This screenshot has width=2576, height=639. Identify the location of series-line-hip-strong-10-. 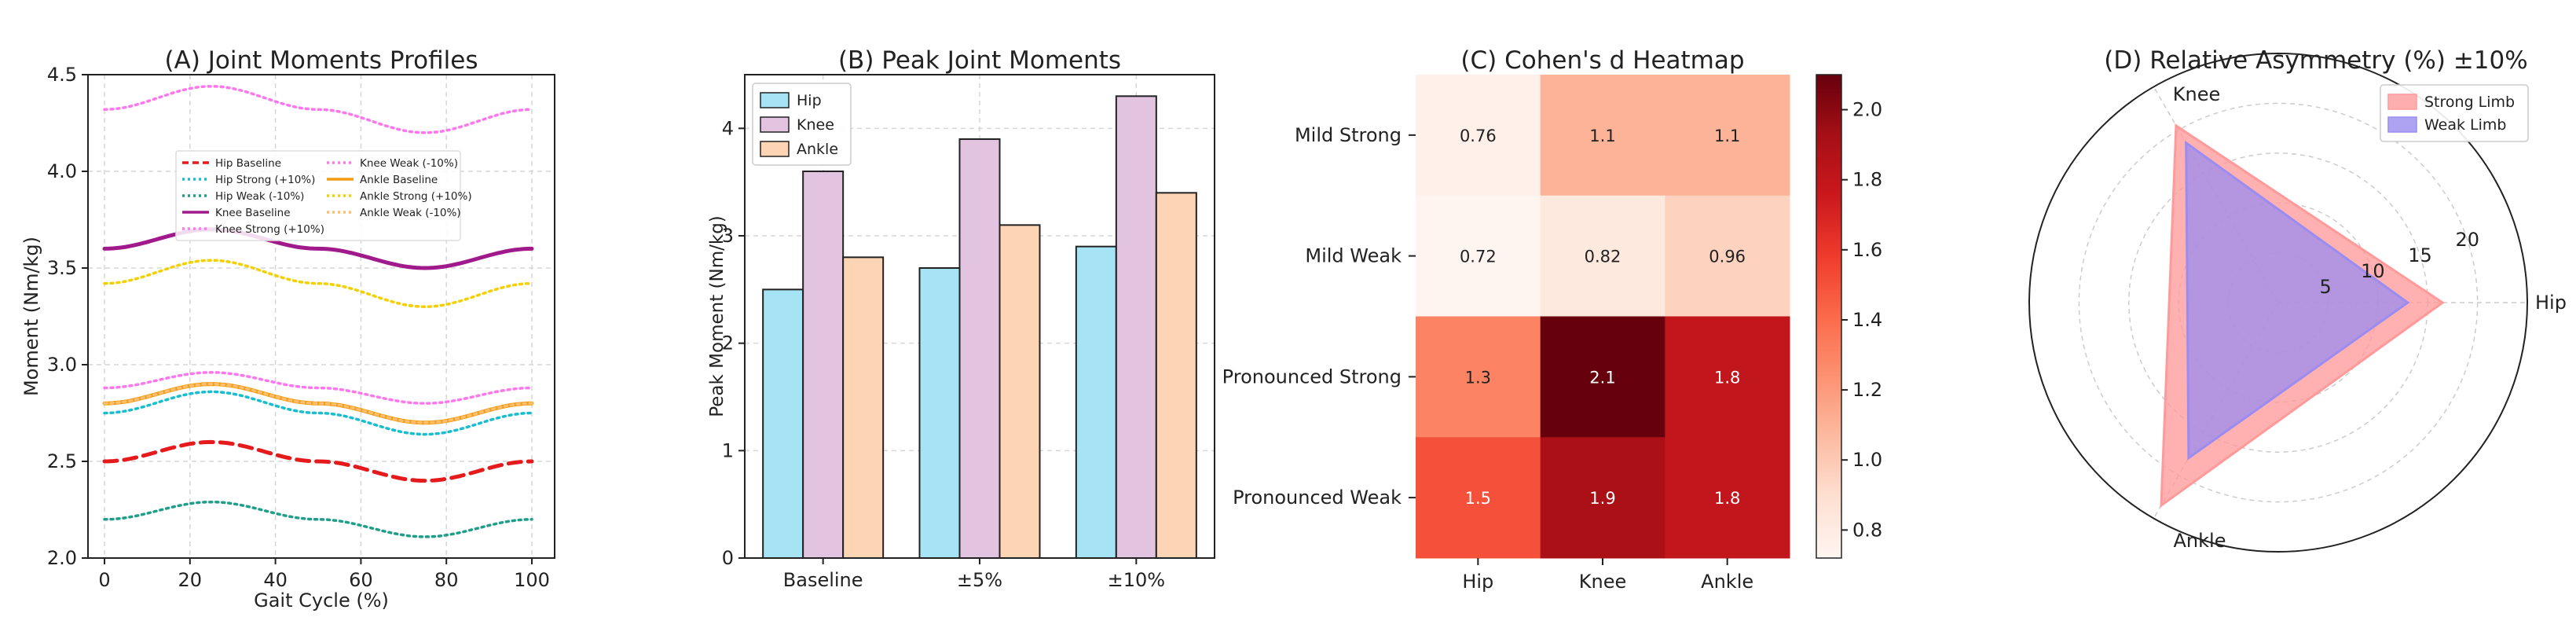
(318, 413).